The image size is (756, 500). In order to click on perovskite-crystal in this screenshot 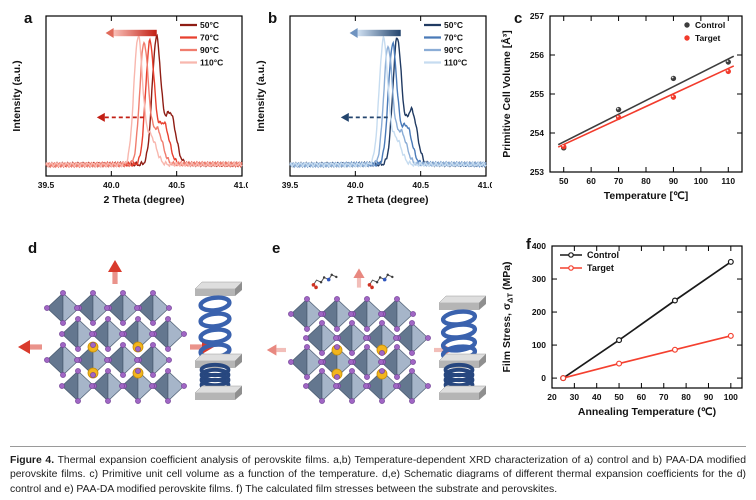, I will do `click(115, 347)`.